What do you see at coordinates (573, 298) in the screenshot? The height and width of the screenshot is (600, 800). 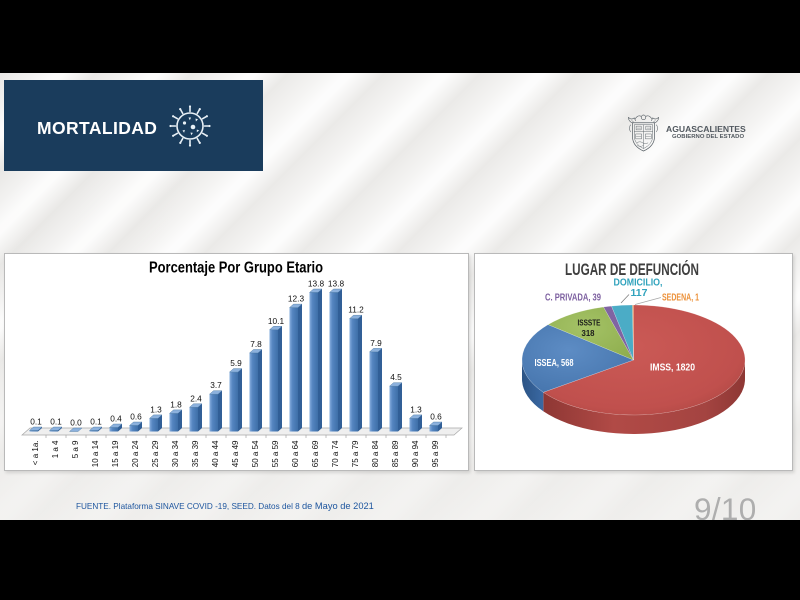 I see `svg-text: C. PRIVADA, 39` at bounding box center [573, 298].